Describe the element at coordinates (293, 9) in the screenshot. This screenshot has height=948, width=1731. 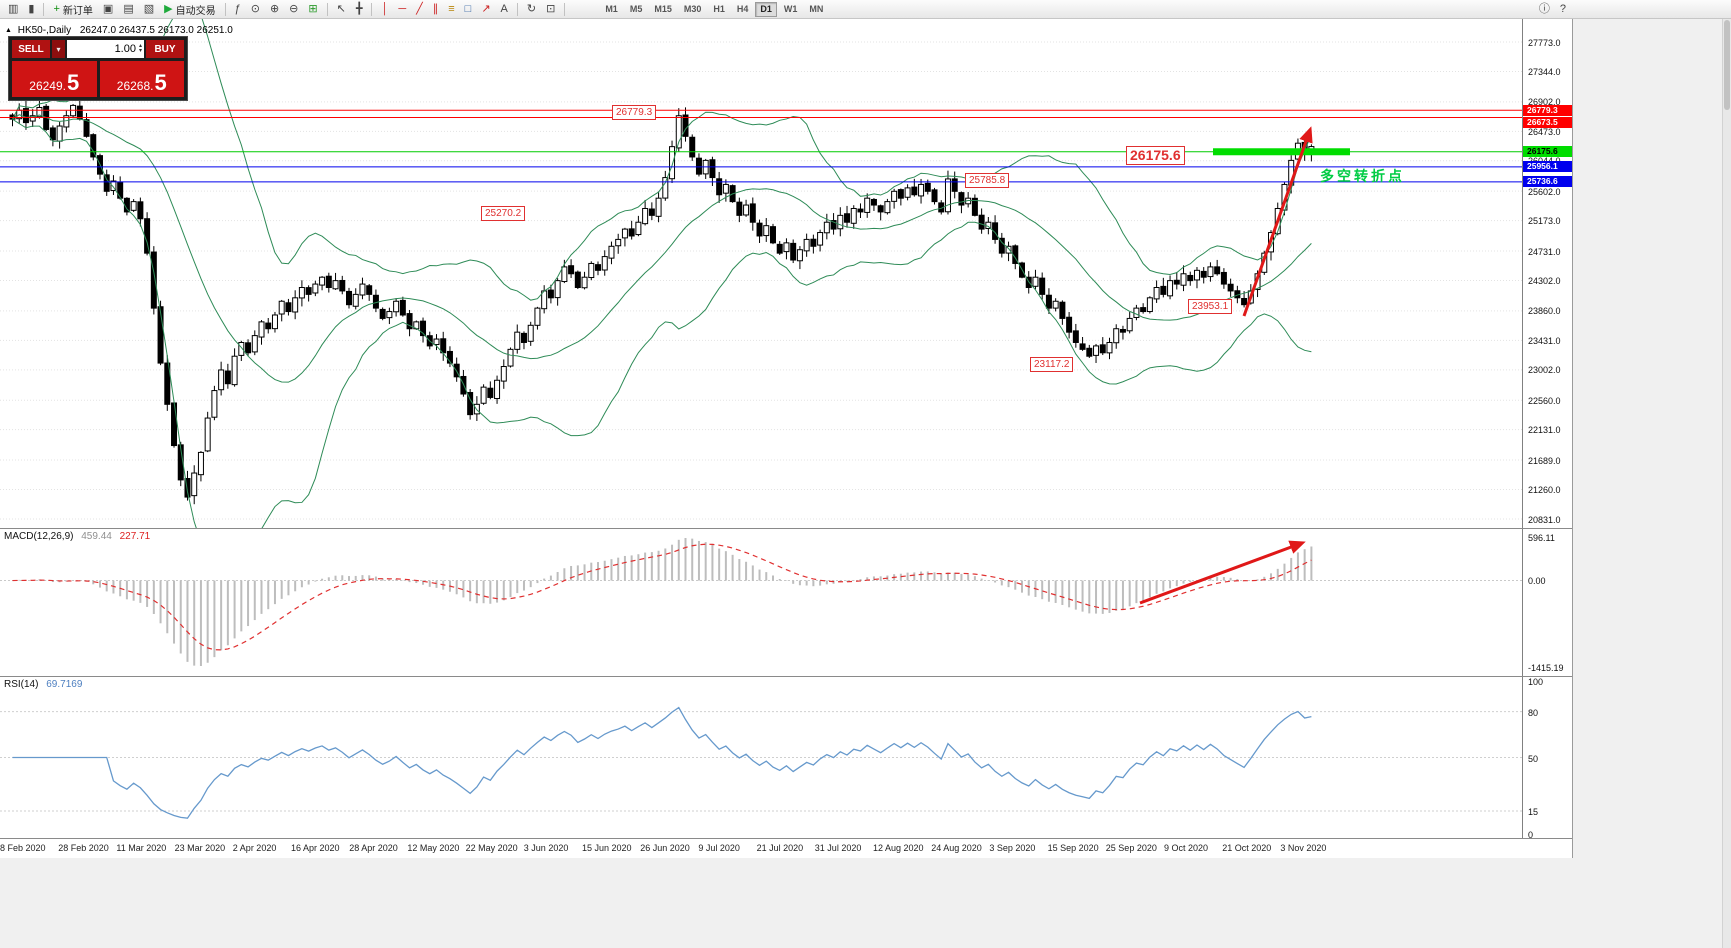
I see `zoom-out-icon: ⊖` at that location.